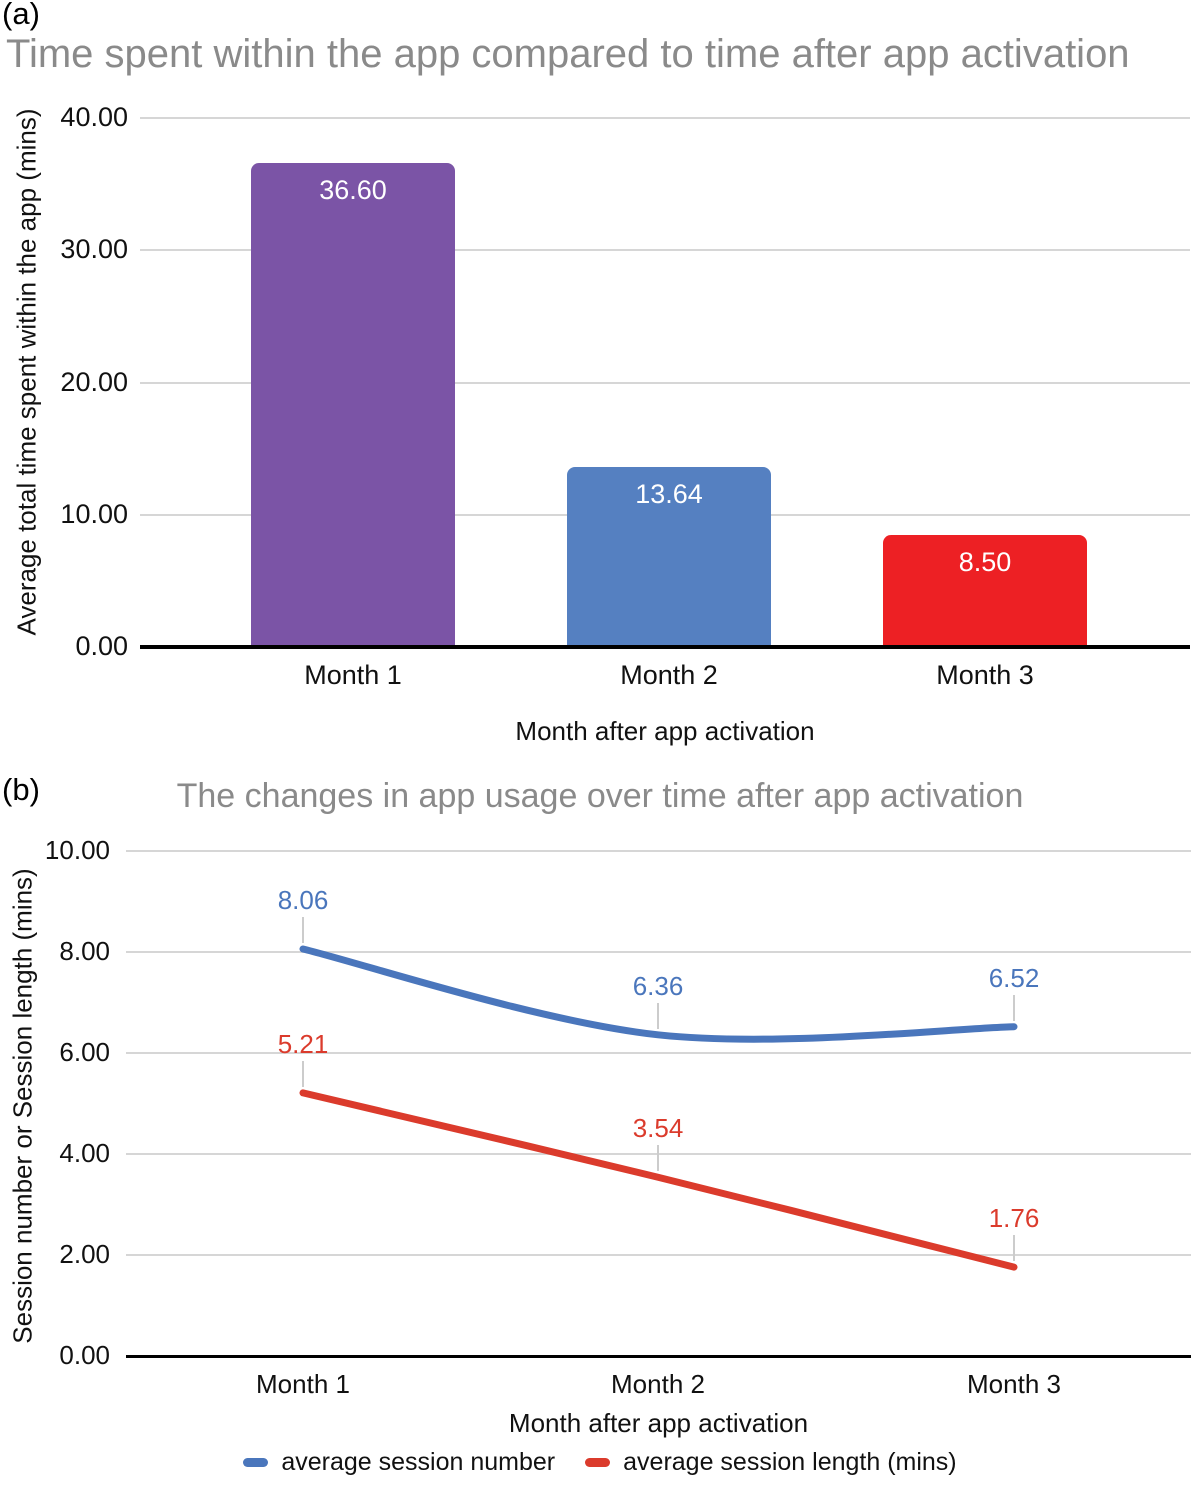  Describe the element at coordinates (94, 381) in the screenshot. I see `y-tick-label: 20.00` at that location.